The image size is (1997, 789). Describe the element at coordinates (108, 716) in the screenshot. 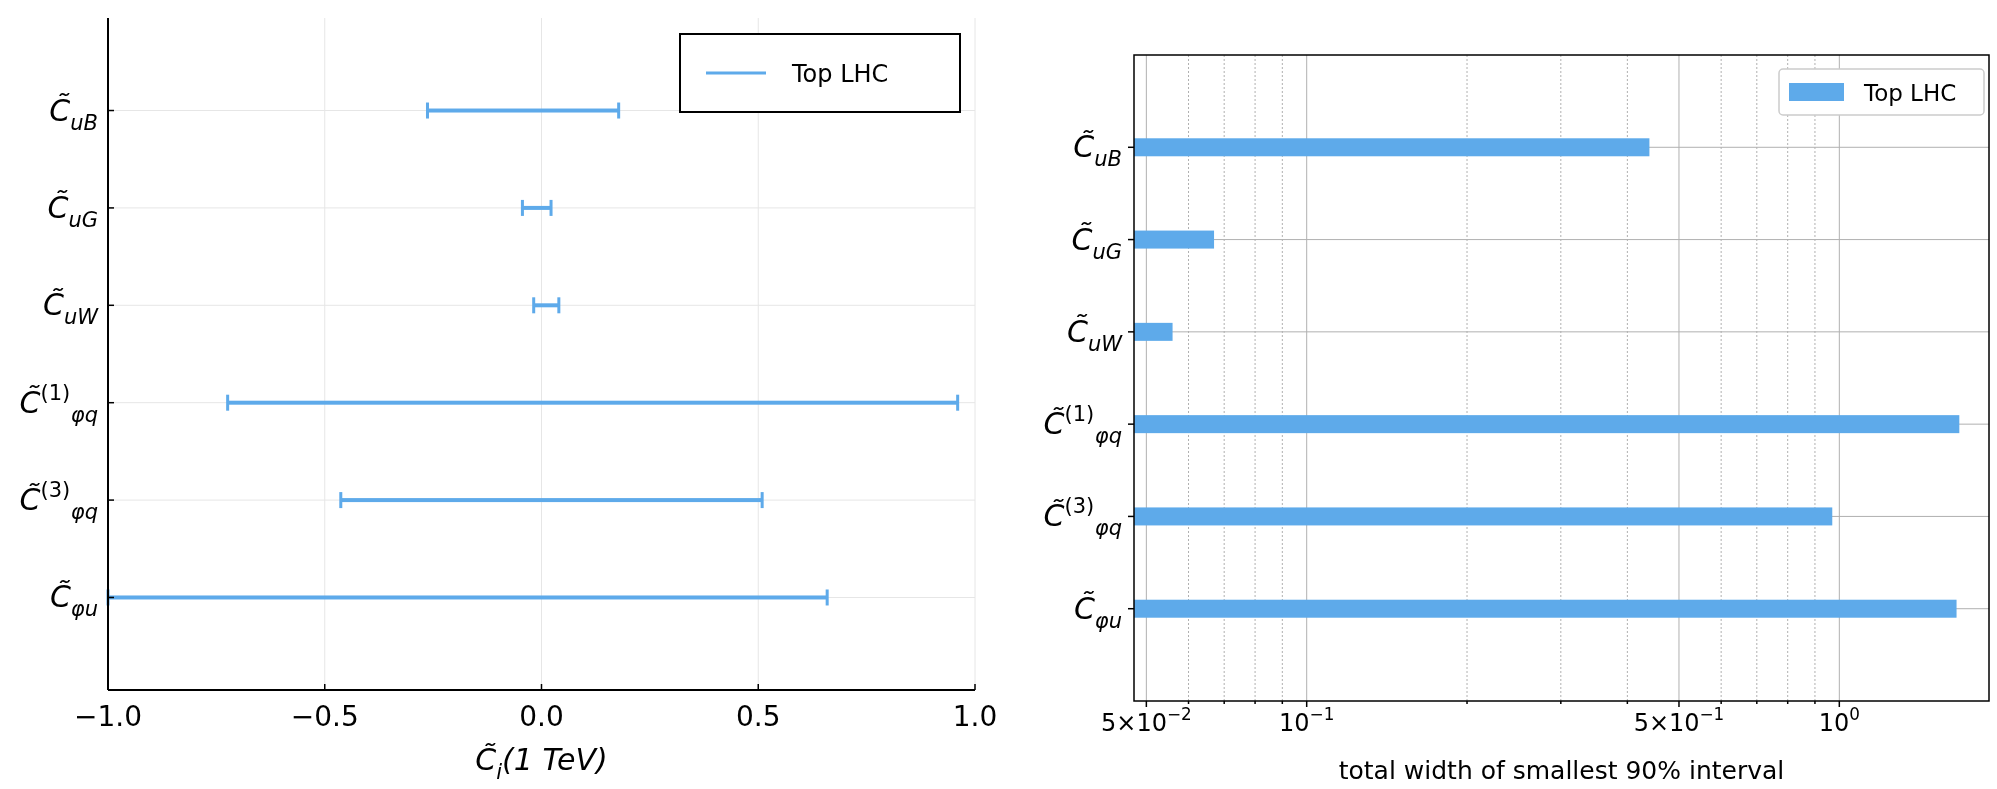

I see `x-tick-label: −1.0` at that location.